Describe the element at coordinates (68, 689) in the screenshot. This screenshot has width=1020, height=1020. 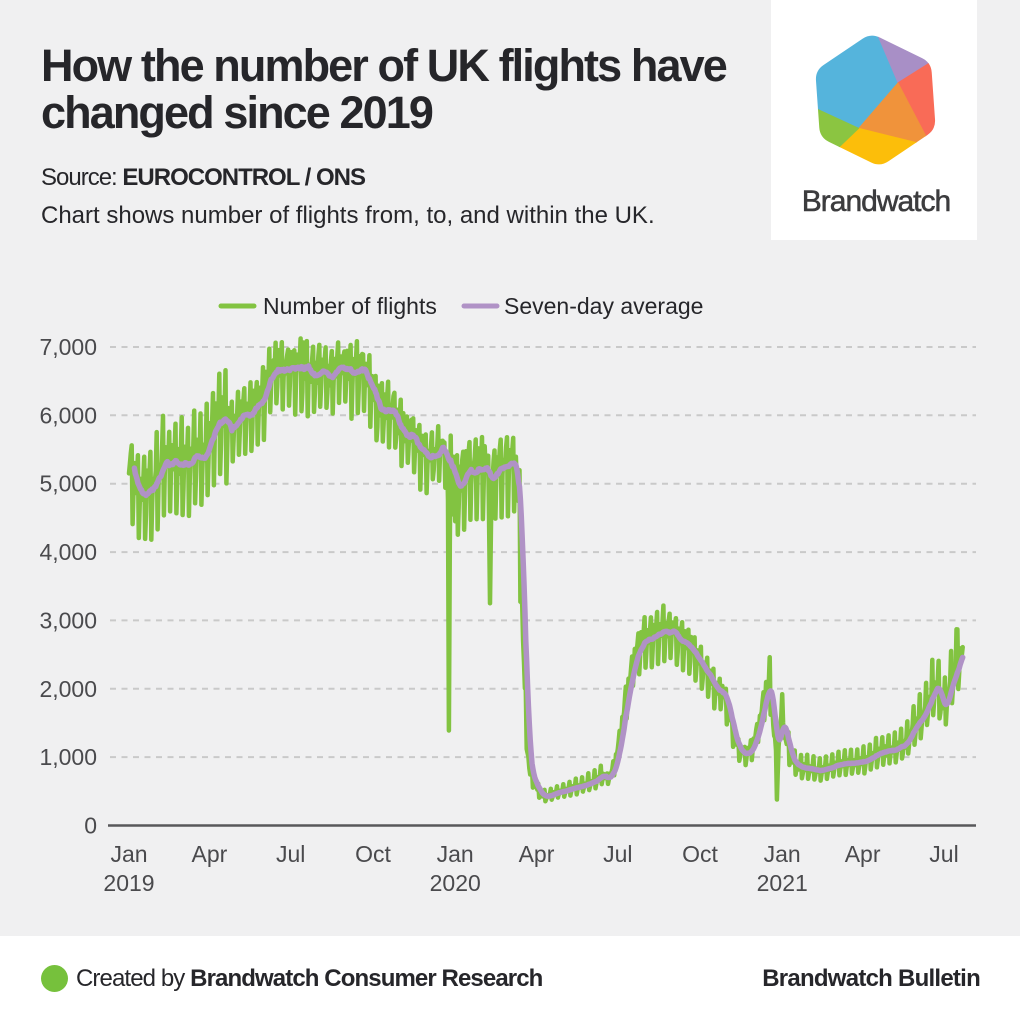
I see `svg-text: 2,000` at that location.